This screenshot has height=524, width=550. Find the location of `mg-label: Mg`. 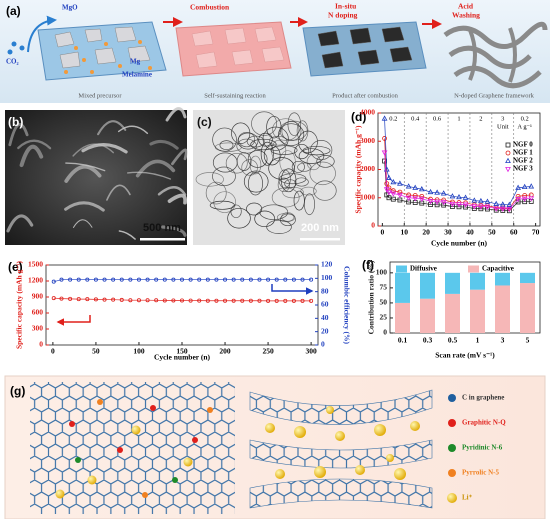

mg-label: Mg is located at coordinates (135, 62).